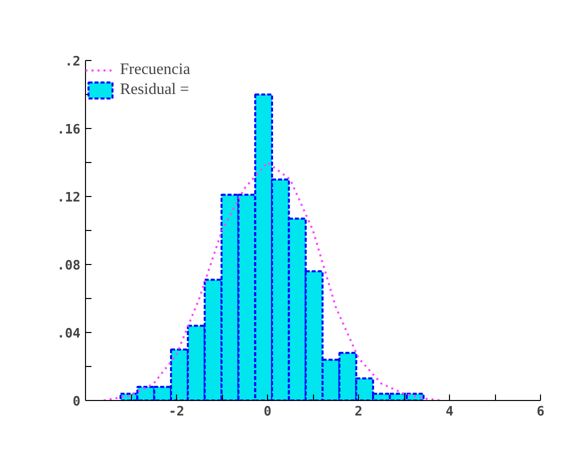 The height and width of the screenshot is (456, 582). Describe the element at coordinates (450, 412) in the screenshot. I see `x-tick-label: 4` at that location.